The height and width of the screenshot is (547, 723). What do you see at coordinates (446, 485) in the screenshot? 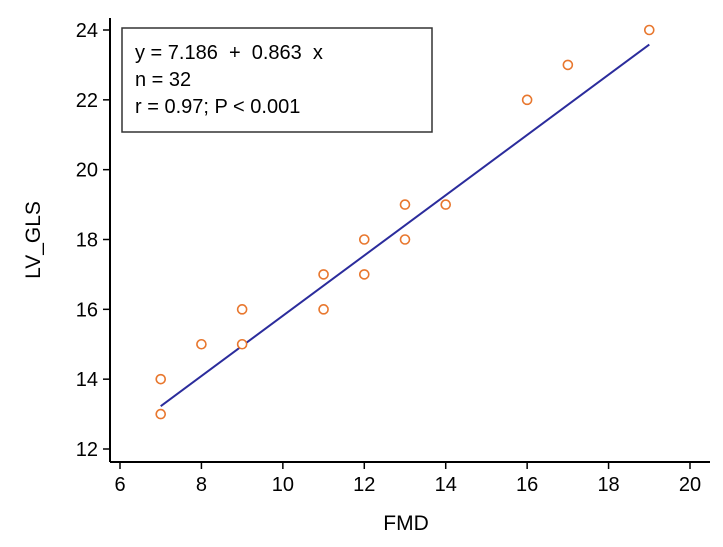
I see `x-tick-label: 14` at bounding box center [446, 485].